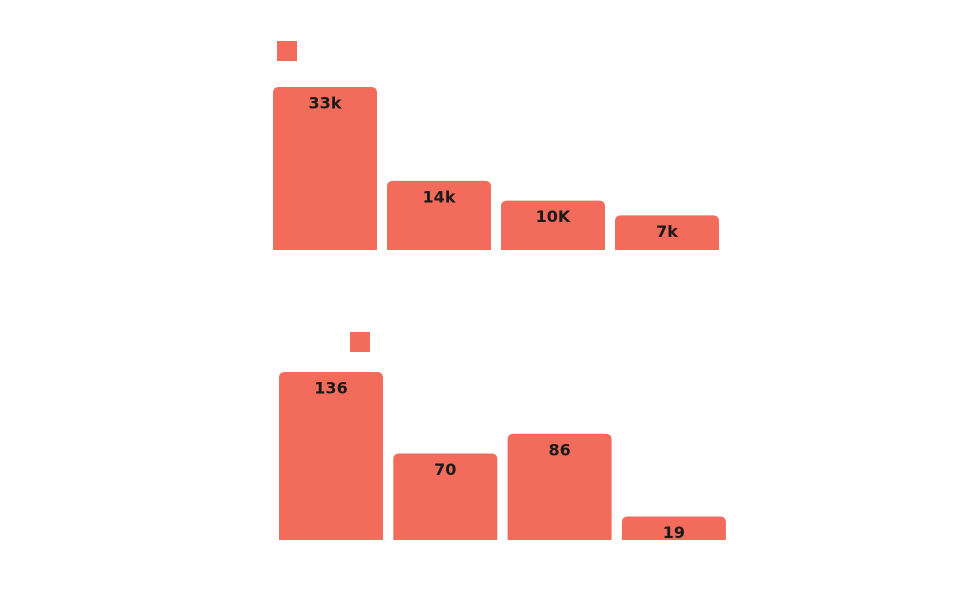 This screenshot has height=600, width=980. I want to click on value-label: 10K, so click(553, 216).